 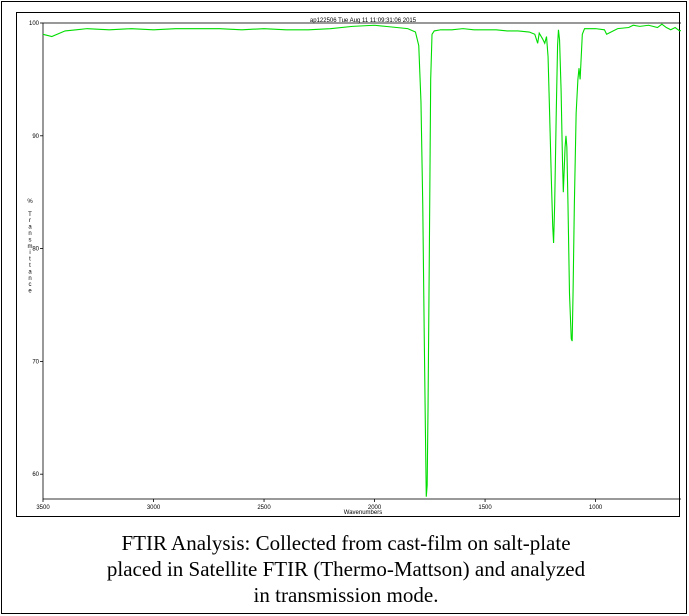 What do you see at coordinates (35, 362) in the screenshot?
I see `y-tick-label: 70` at bounding box center [35, 362].